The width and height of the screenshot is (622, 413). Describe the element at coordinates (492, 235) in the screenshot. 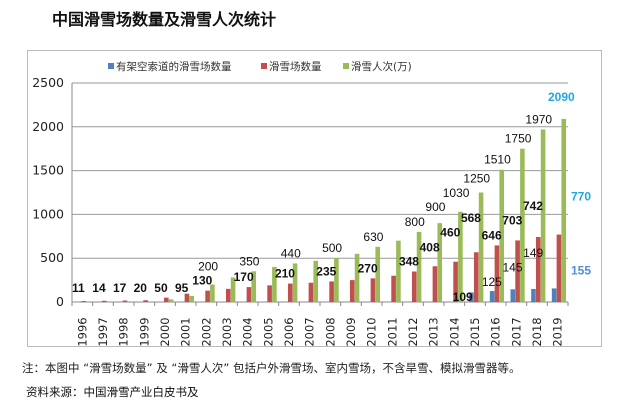

I see `data-label-resorts: 646` at that location.